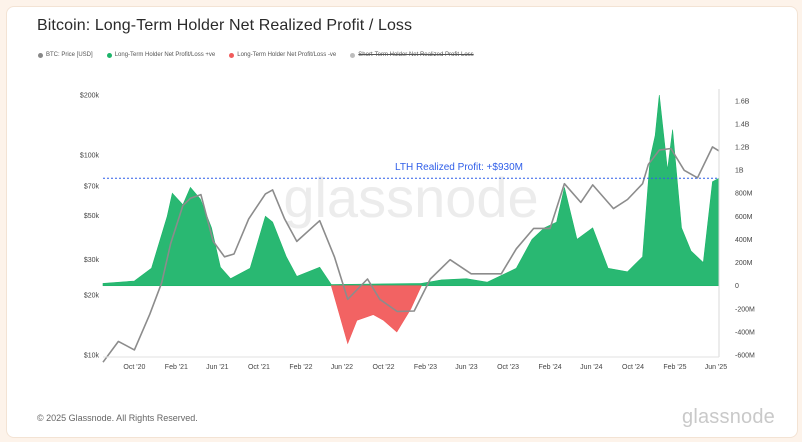 This screenshot has height=442, width=802. What do you see at coordinates (591, 367) in the screenshot?
I see `x-tick-label: Jun '24` at bounding box center [591, 367].